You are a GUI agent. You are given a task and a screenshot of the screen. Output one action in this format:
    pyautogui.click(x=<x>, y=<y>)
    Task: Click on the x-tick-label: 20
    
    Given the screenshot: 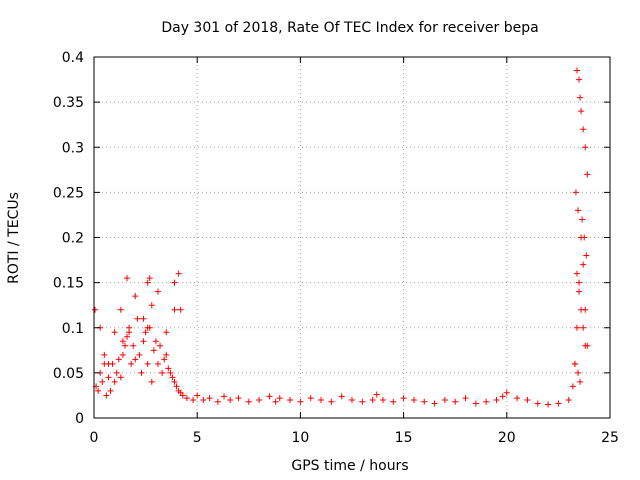 What is the action you would take?
    pyautogui.click(x=507, y=438)
    